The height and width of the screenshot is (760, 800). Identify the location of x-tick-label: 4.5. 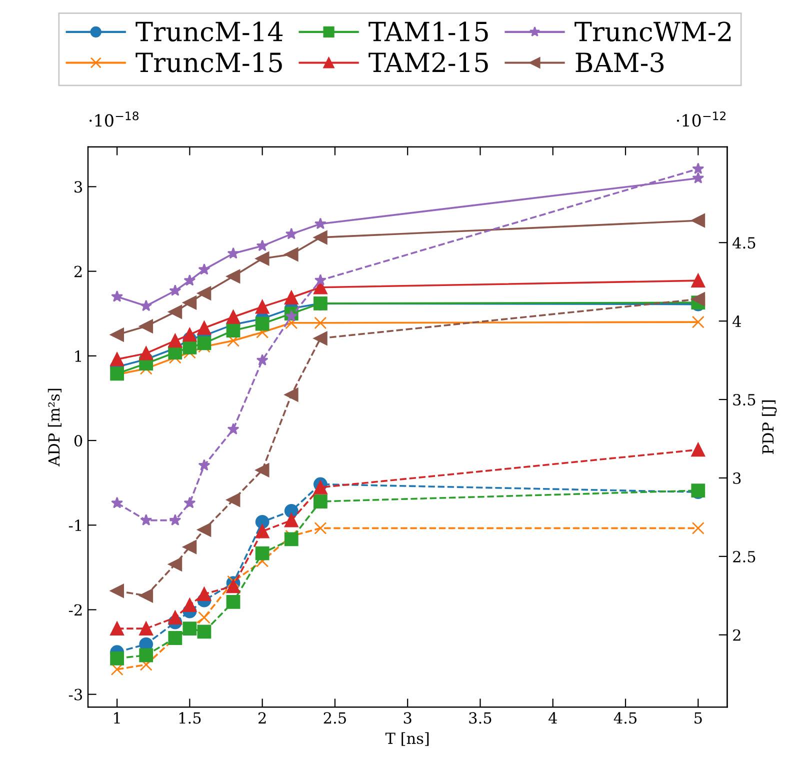
(625, 718).